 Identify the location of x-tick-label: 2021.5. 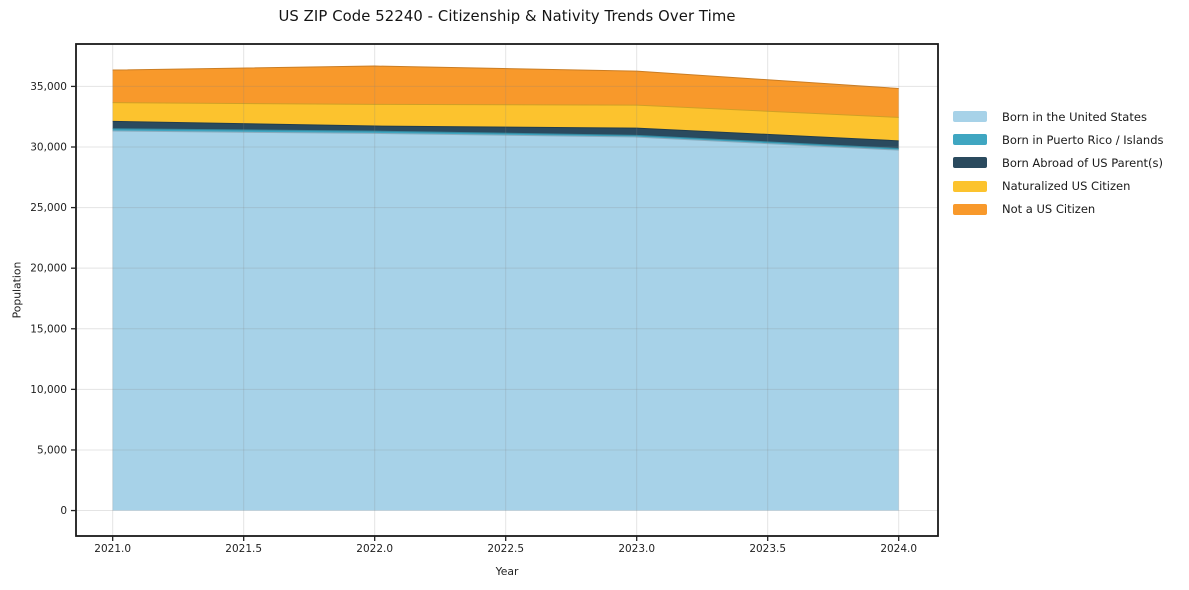
(243, 549).